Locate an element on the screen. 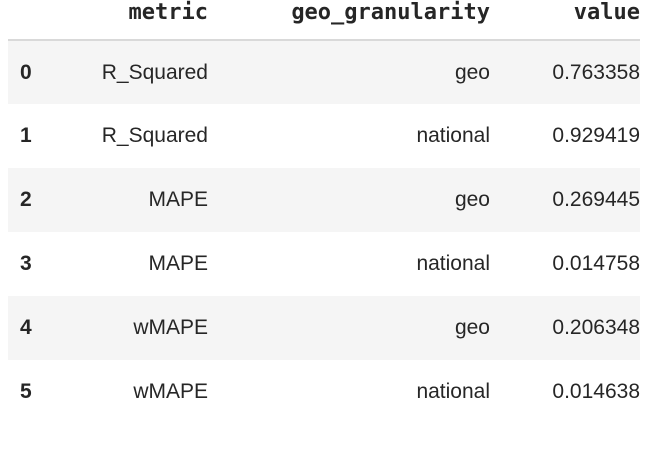 This screenshot has height=450, width=650. column-header-geo-granularity: geo_granularity is located at coordinates (349, 20).